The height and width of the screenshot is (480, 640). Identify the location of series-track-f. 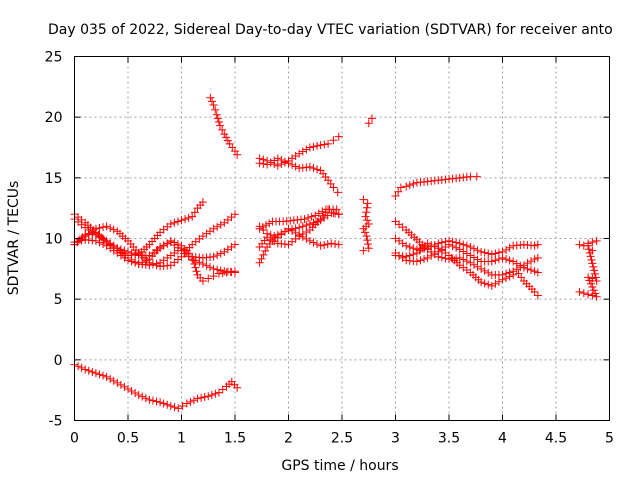
(154, 246).